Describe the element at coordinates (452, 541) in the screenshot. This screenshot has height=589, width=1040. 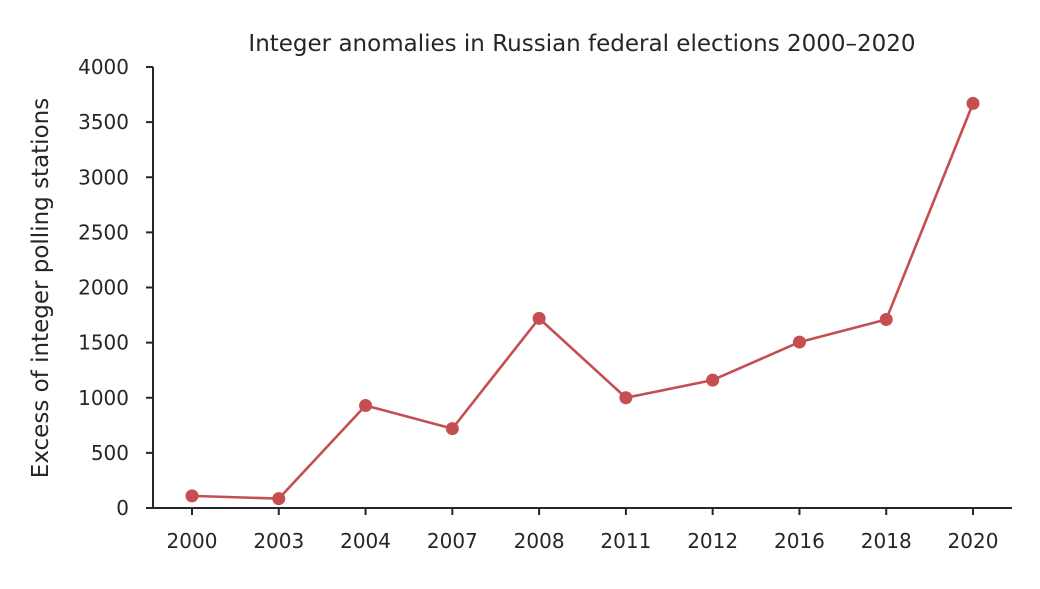
I see `x-tick-label: 2007` at that location.